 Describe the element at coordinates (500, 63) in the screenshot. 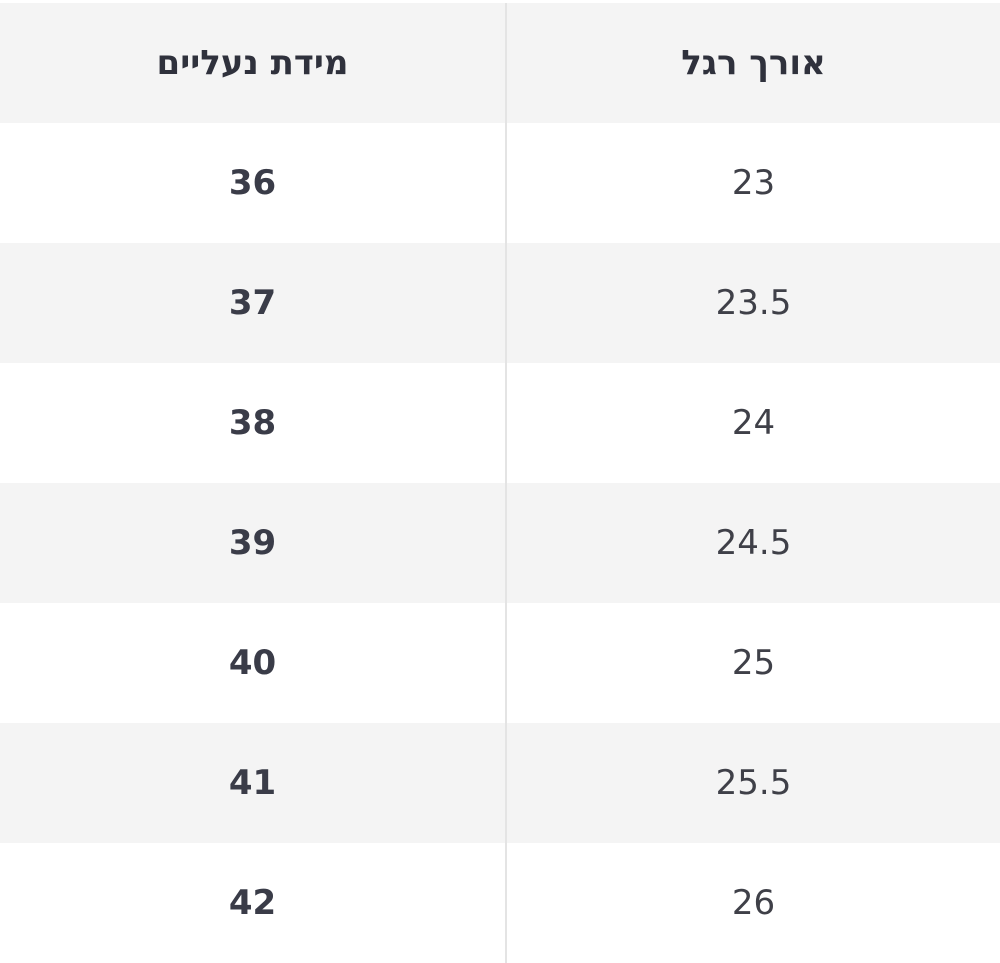

I see `table-header-row: מידת נעליים אורך רגל` at that location.